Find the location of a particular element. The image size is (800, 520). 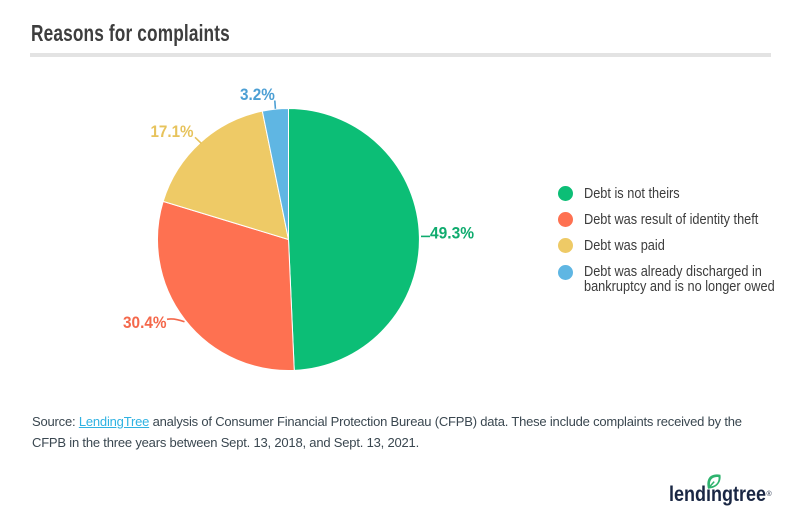

svg-text: 17.1% is located at coordinates (172, 131).